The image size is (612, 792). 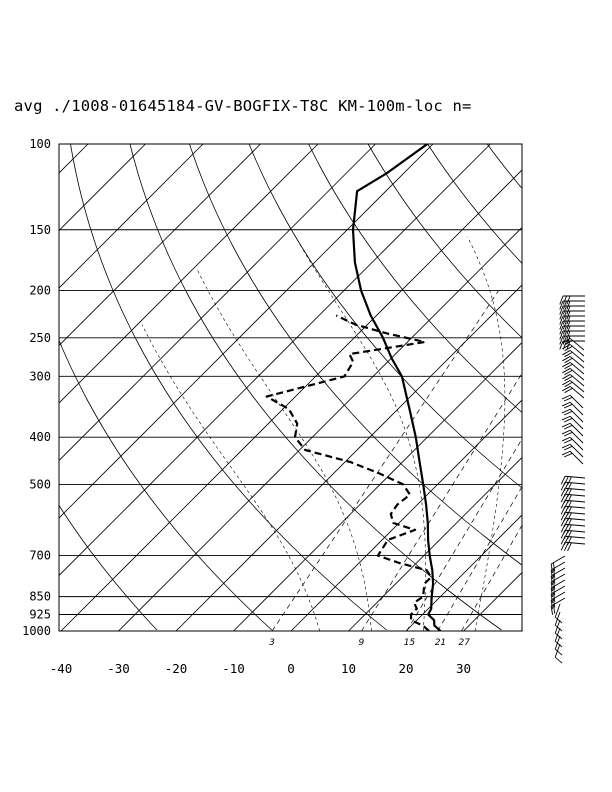 I want to click on temperature-profile-line, so click(x=396, y=387).